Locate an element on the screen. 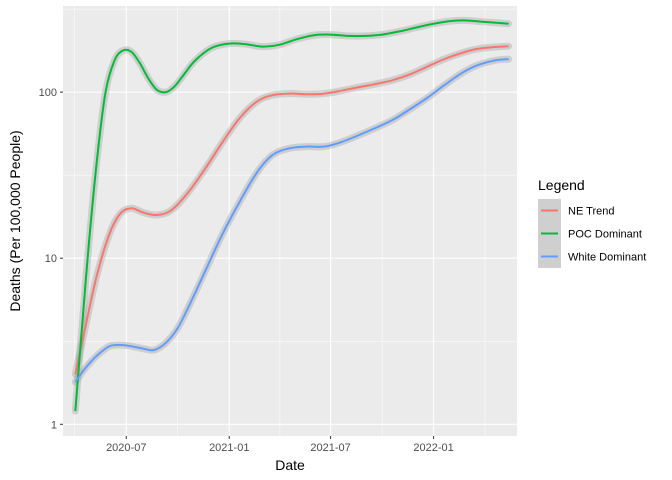  y-tick-label: 10 is located at coordinates (51, 259).